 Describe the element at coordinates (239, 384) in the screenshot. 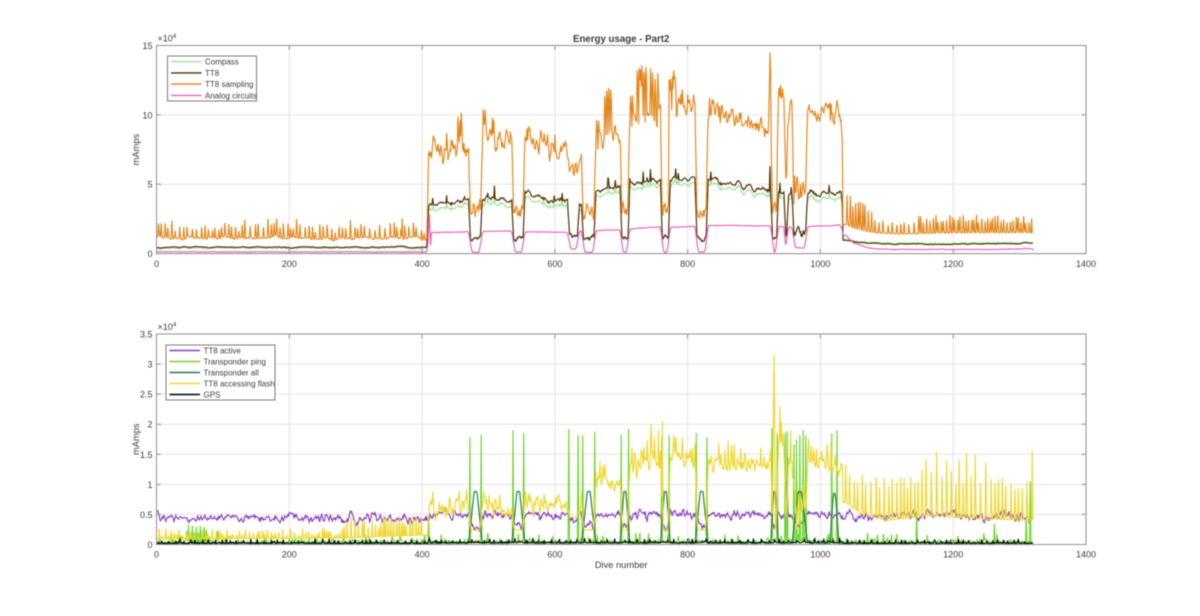

I see `svg-text: TT8 accessing flash` at that location.